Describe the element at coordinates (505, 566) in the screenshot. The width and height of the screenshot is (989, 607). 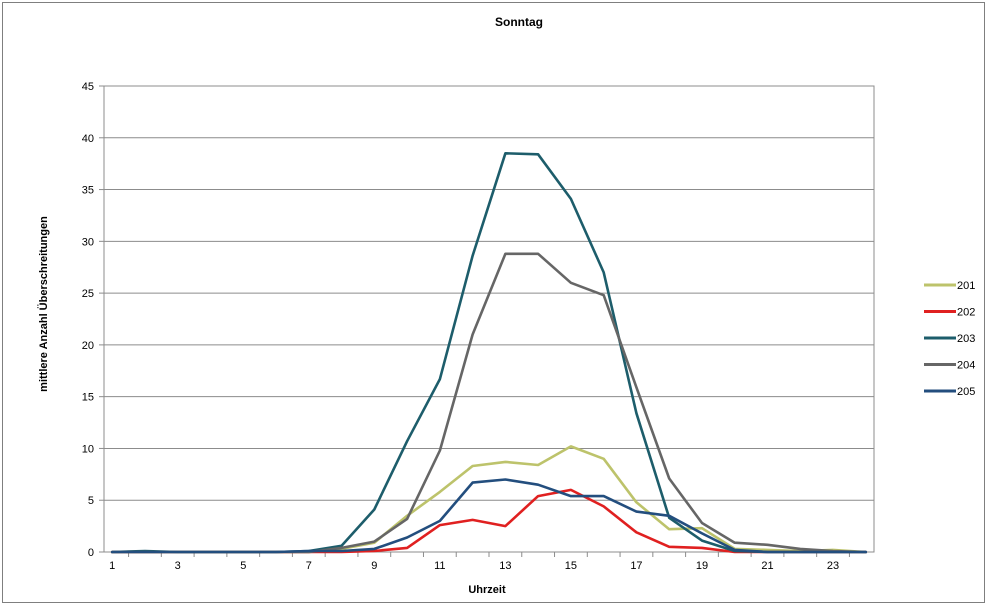
I see `x-tick-label: 13` at that location.